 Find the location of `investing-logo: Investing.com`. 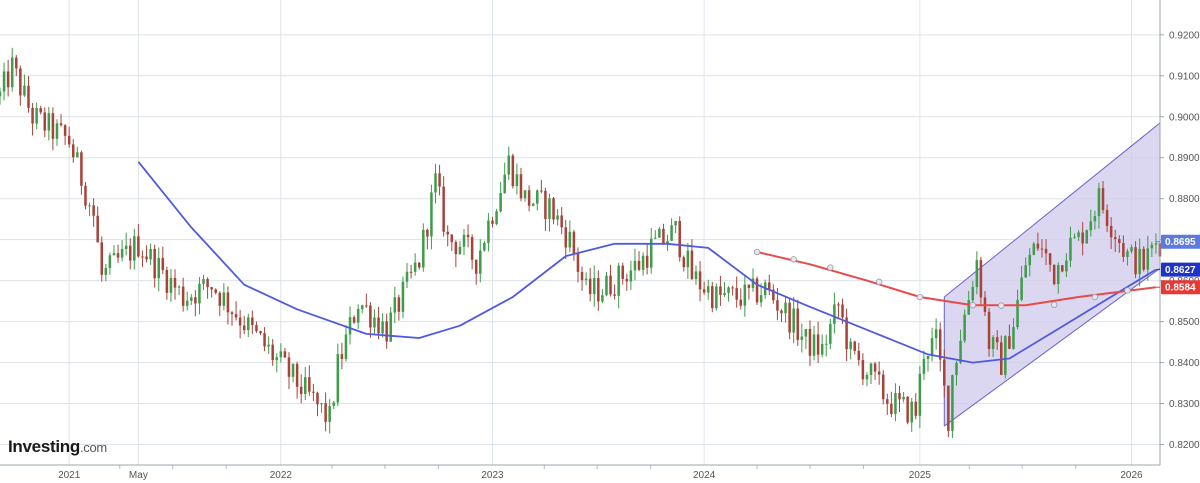

investing-logo: Investing.com is located at coordinates (57, 447).